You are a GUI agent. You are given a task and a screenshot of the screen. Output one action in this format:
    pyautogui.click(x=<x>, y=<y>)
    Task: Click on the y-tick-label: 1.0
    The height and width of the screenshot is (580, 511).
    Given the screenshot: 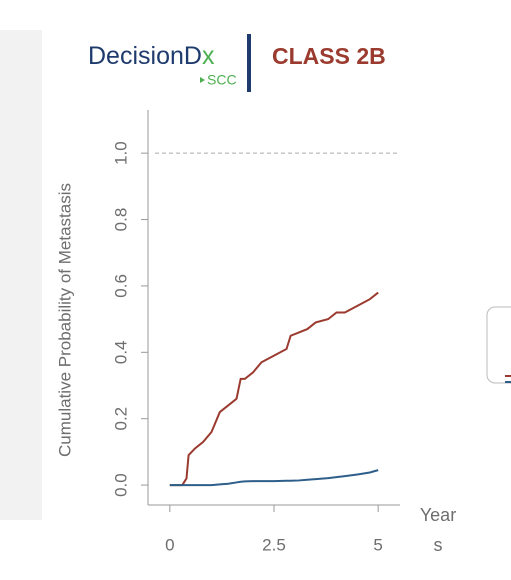 What is the action you would take?
    pyautogui.click(x=120, y=153)
    